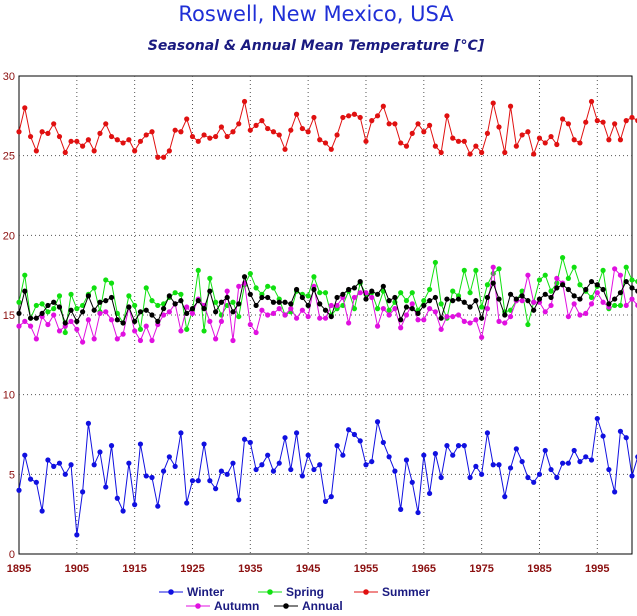  Describe the element at coordinates (171, 592) in the screenshot. I see `legend-marker-winter` at that location.